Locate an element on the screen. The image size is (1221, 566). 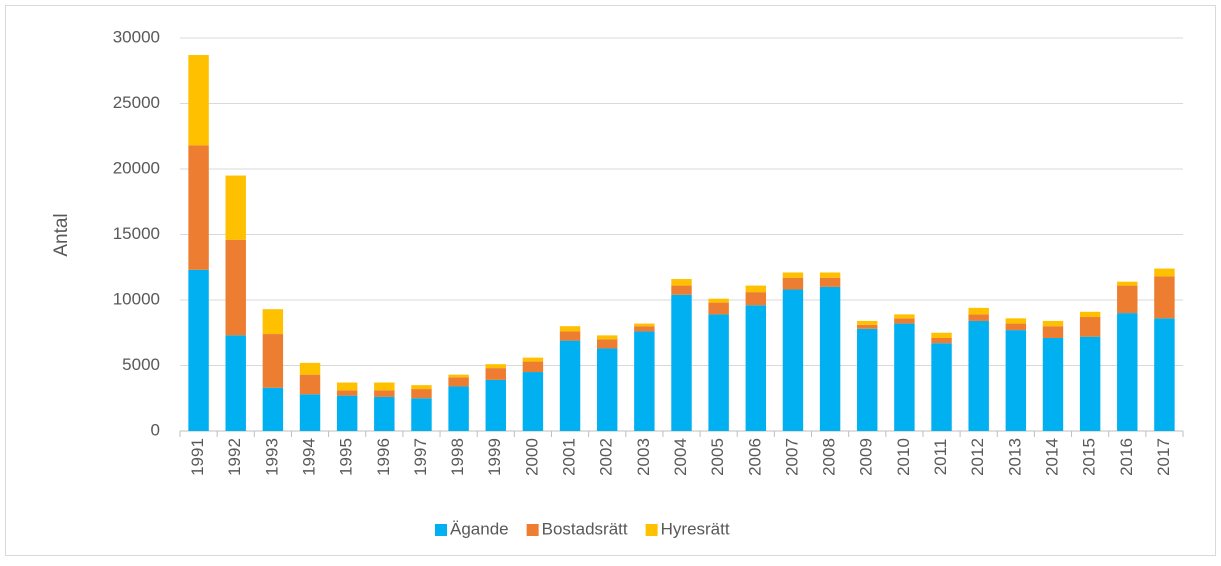
y-tick-label: 0 is located at coordinates (155, 429).